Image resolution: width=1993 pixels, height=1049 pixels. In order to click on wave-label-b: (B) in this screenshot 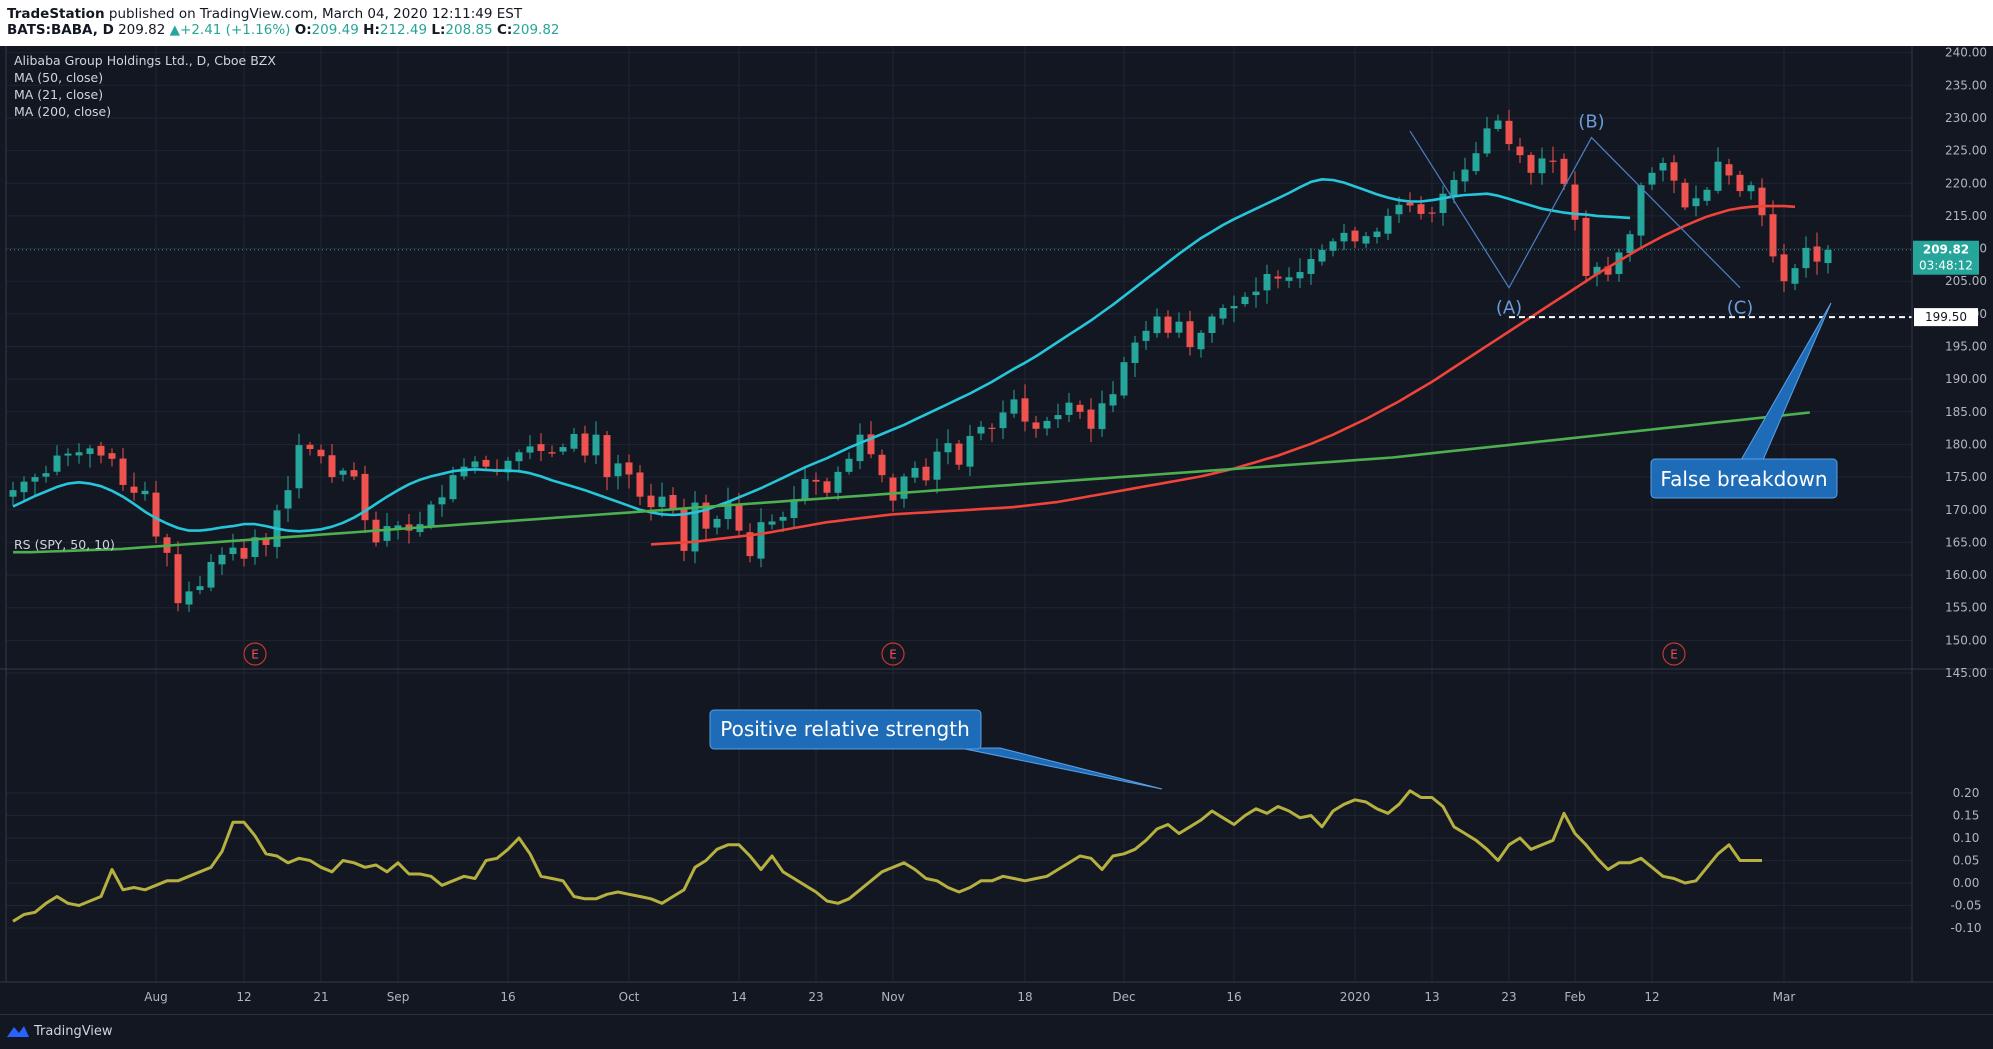, I will do `click(1591, 122)`.